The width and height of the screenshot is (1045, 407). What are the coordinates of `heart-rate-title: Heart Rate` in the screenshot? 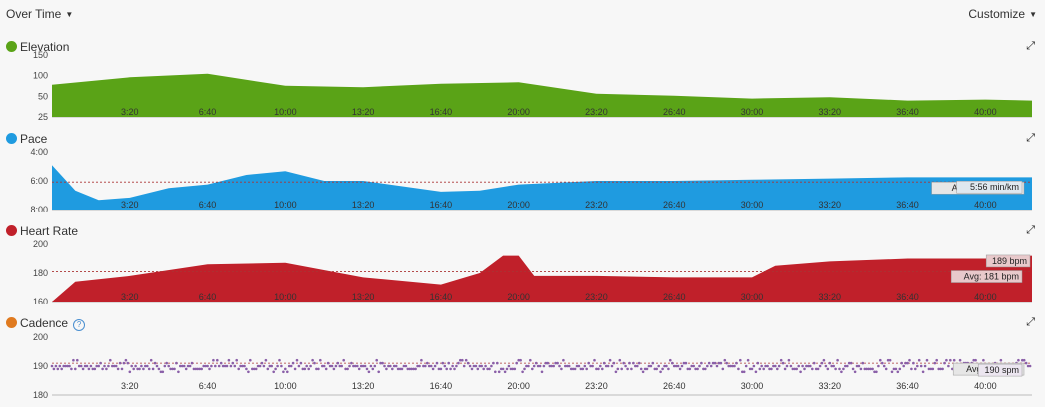 It's located at (42, 231).